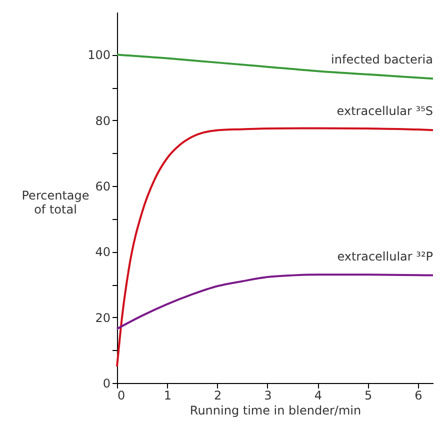  What do you see at coordinates (102, 187) in the screenshot?
I see `y-tick-label: 60` at bounding box center [102, 187].